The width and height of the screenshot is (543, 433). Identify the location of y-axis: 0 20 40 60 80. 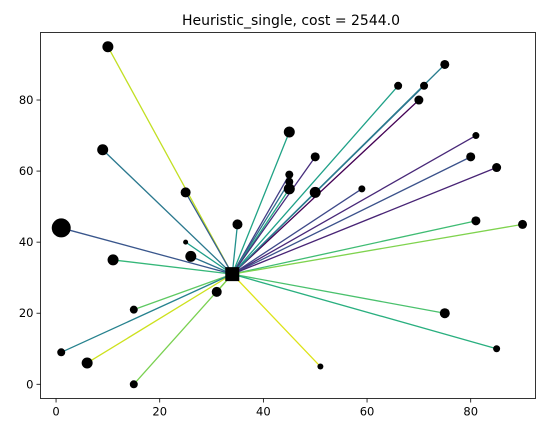
(30, 242).